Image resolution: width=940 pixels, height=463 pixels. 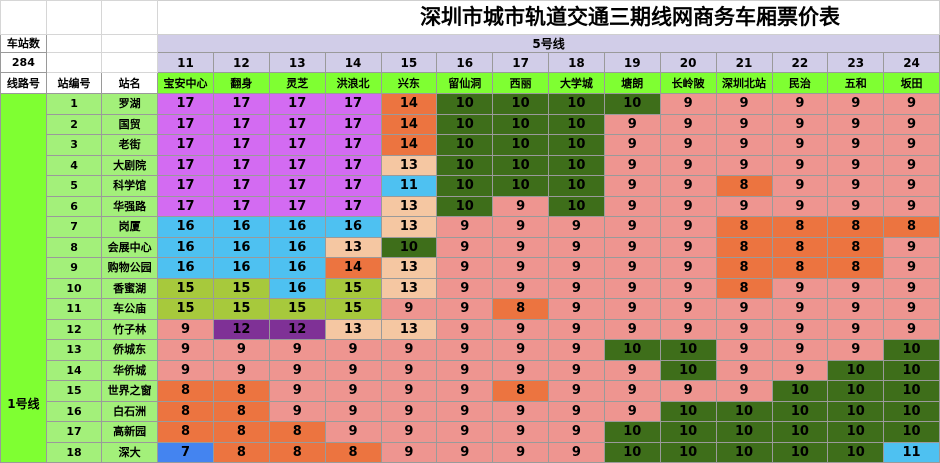 I want to click on station-name: 岗厦, so click(x=130, y=227).